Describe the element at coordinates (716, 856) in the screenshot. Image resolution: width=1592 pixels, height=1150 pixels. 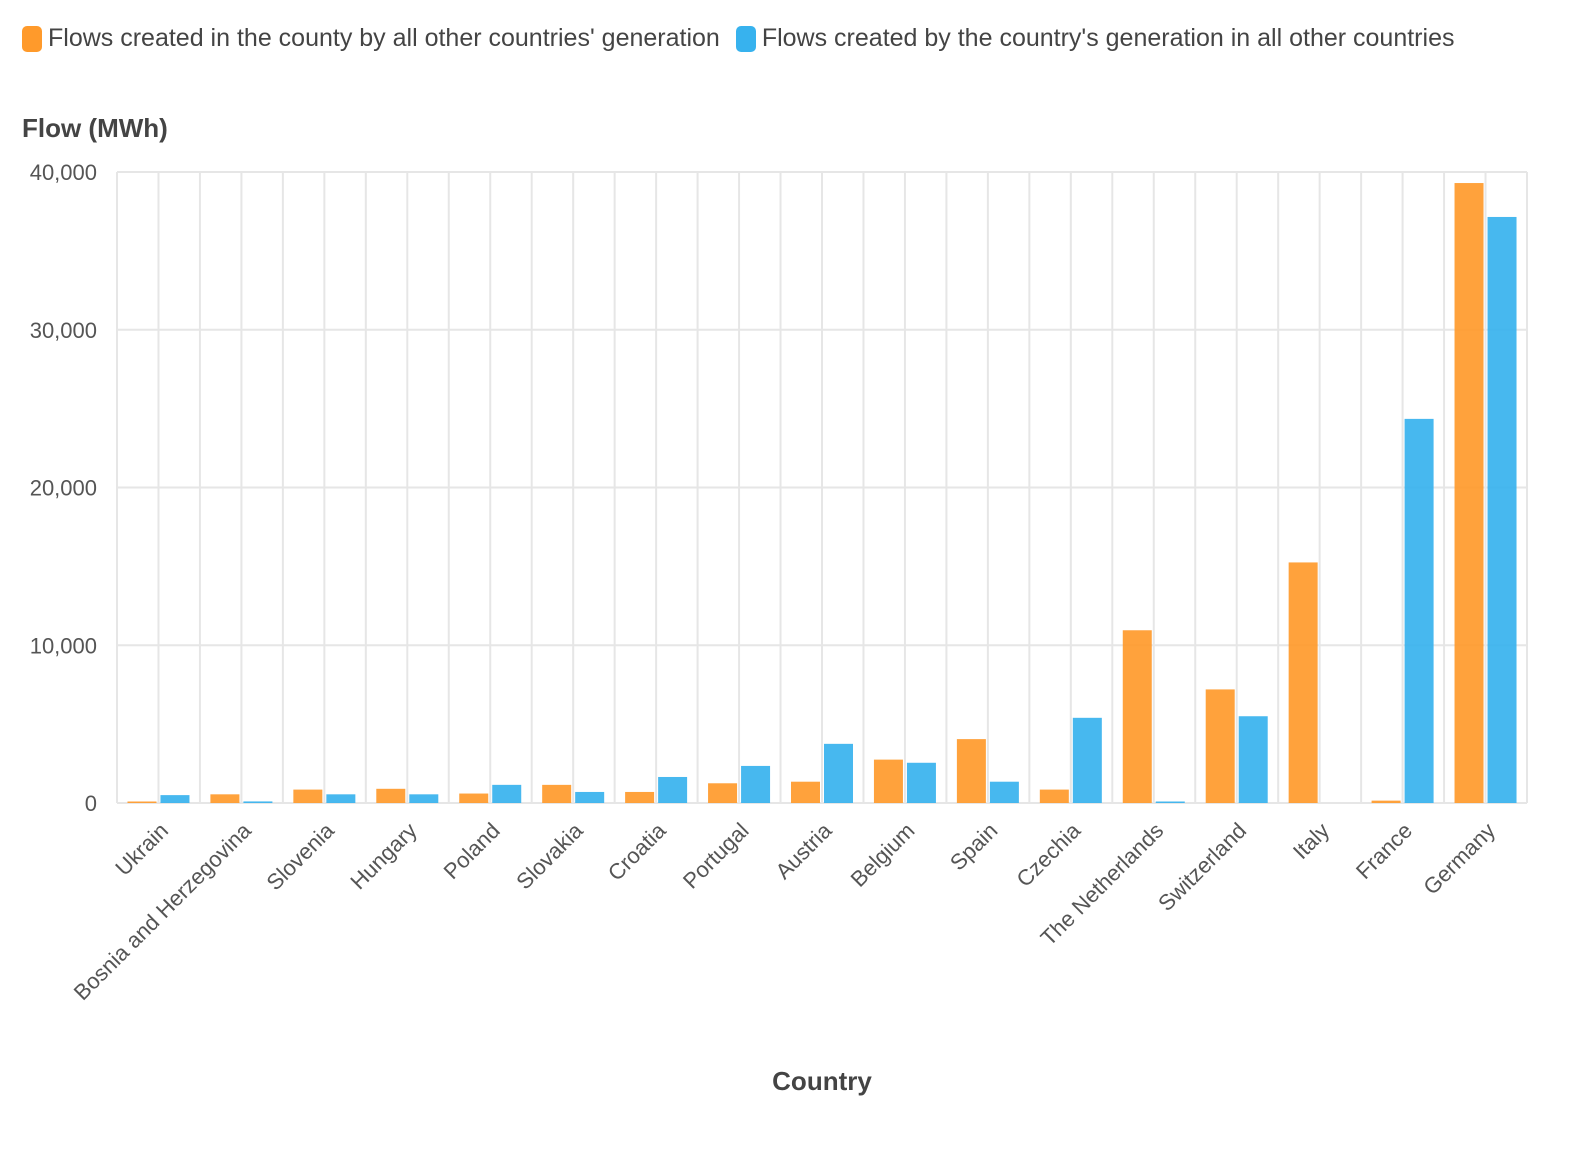
I see `x-tick-label: Portugal` at that location.